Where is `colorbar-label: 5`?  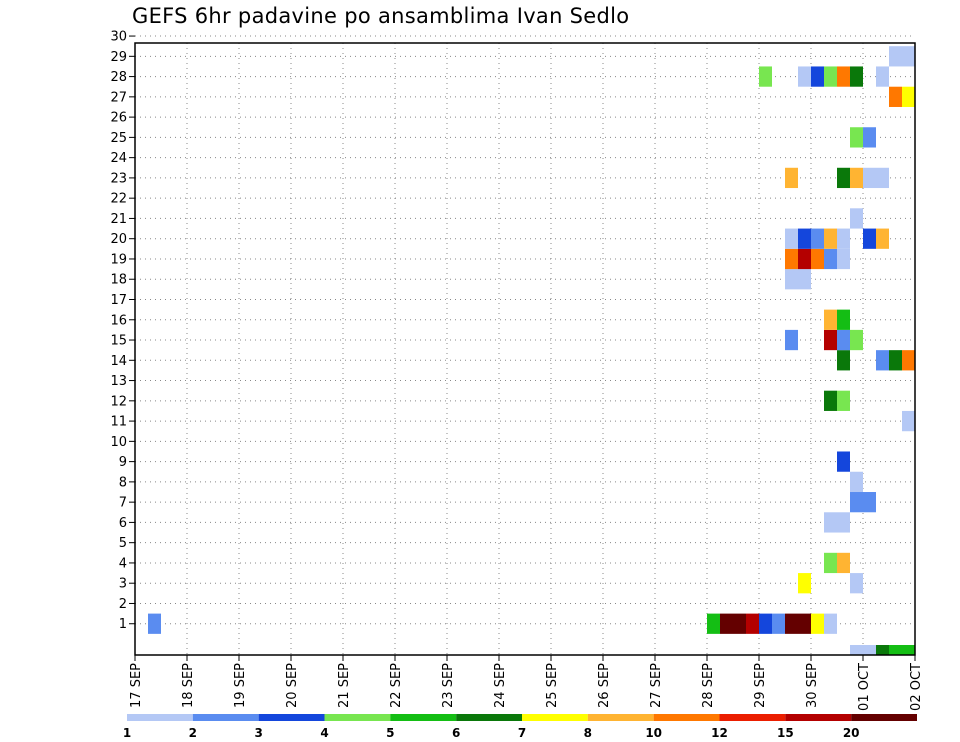
colorbar-label: 5 is located at coordinates (390, 733).